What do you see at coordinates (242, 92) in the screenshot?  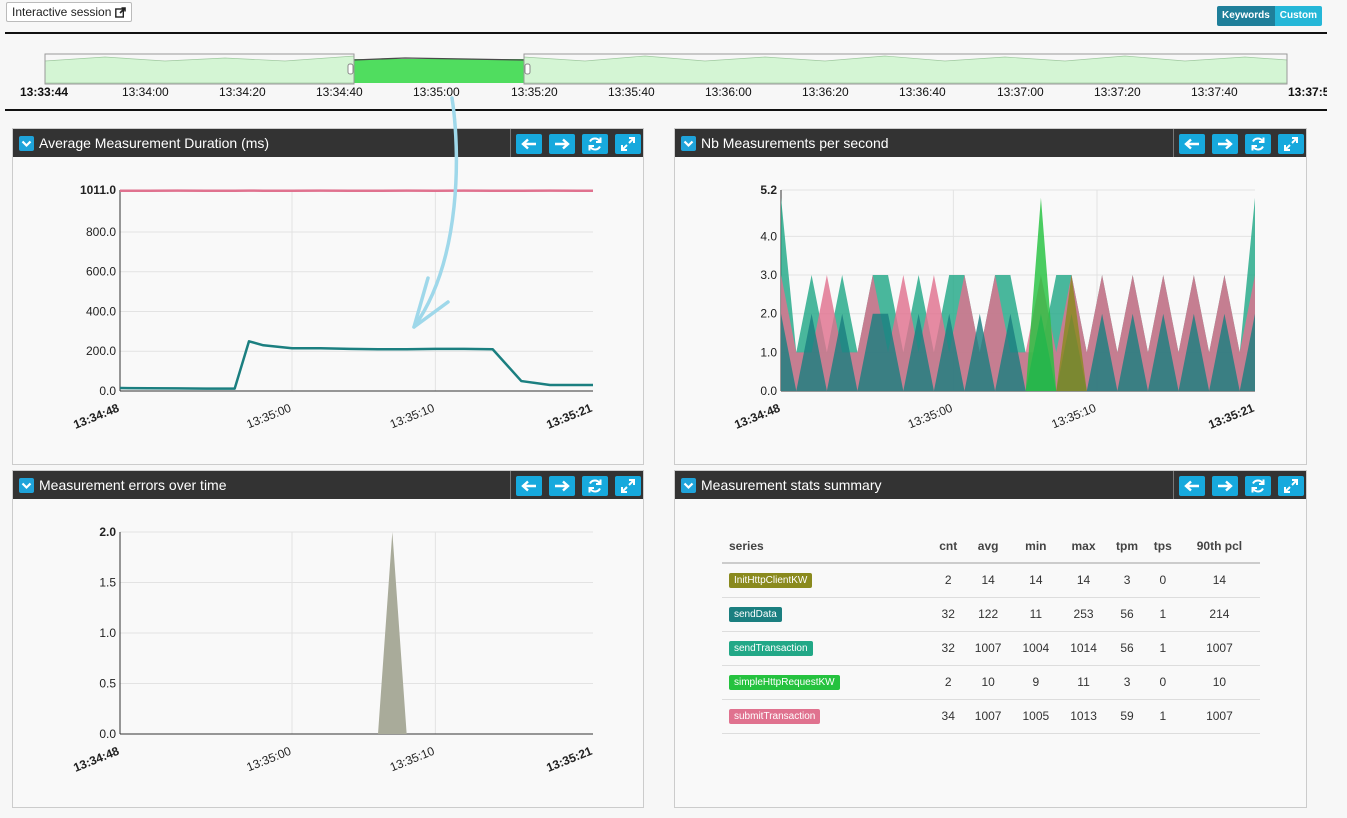 I see `timeline-tick-label: 13:34:20` at bounding box center [242, 92].